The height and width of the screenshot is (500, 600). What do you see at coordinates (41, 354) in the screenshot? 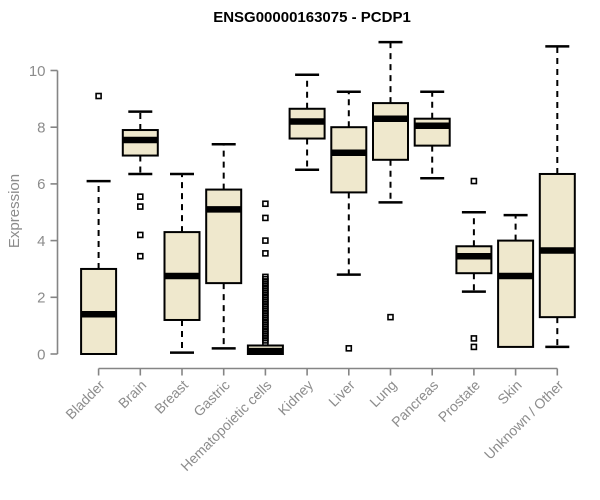
I see `y-tick-label: 0` at bounding box center [41, 354].